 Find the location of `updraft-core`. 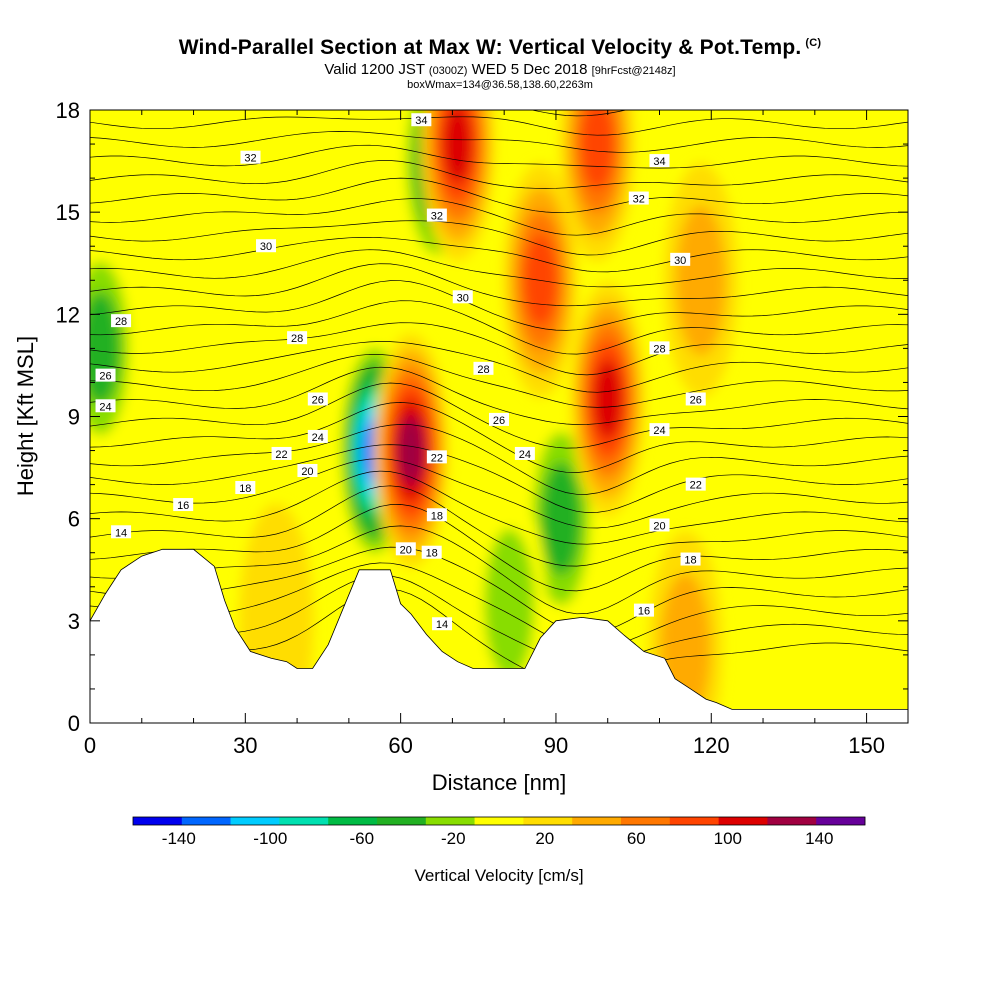

updraft-core is located at coordinates (597, 185).